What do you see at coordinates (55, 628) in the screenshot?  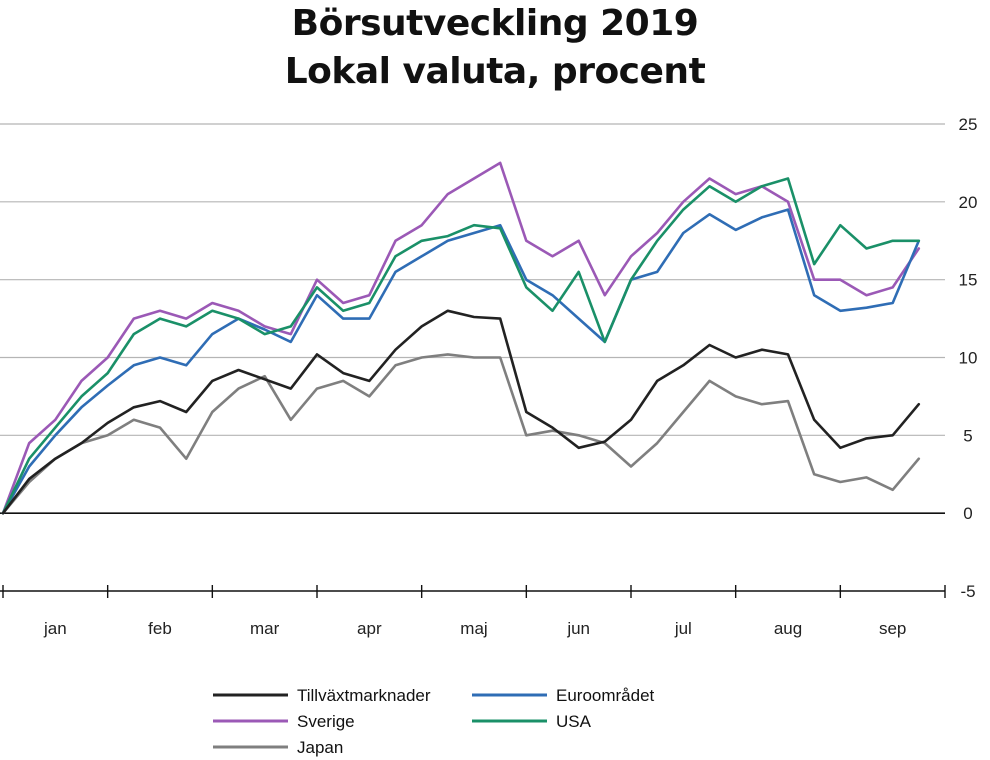 I see `x-tick-label: jan` at bounding box center [55, 628].